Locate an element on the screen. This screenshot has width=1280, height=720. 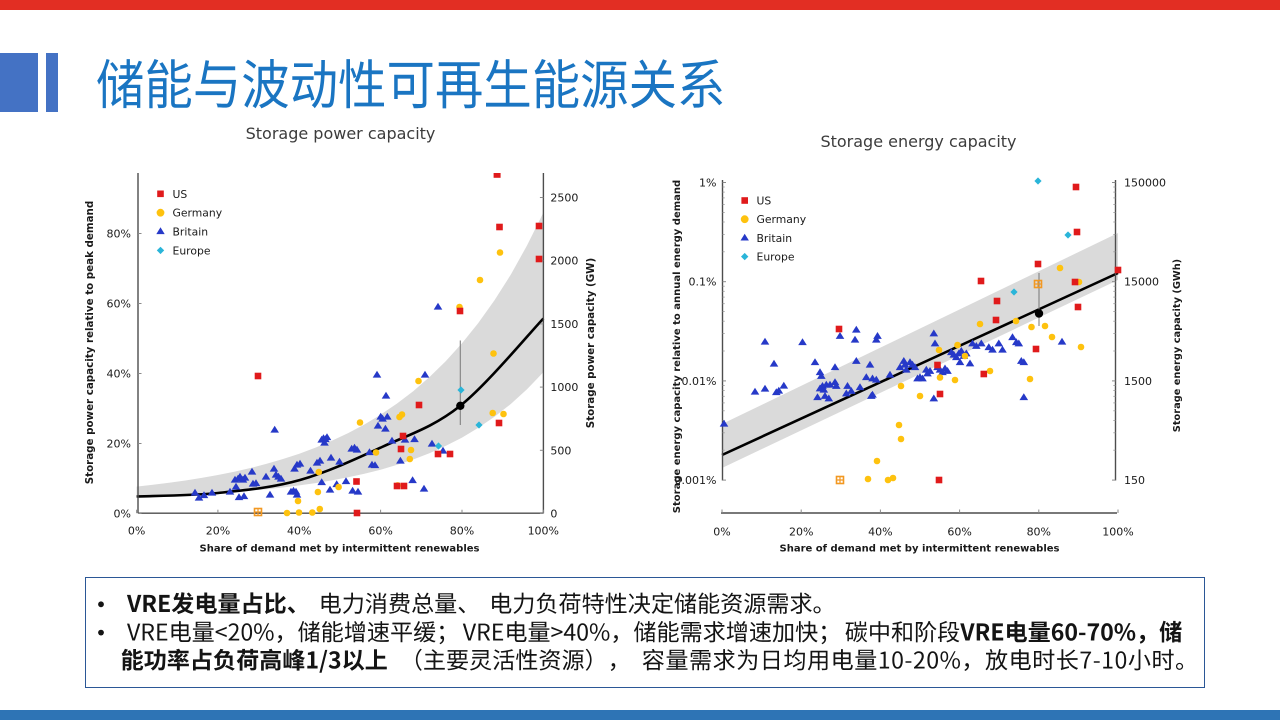
svg-text: 0.001% is located at coordinates (696, 480).